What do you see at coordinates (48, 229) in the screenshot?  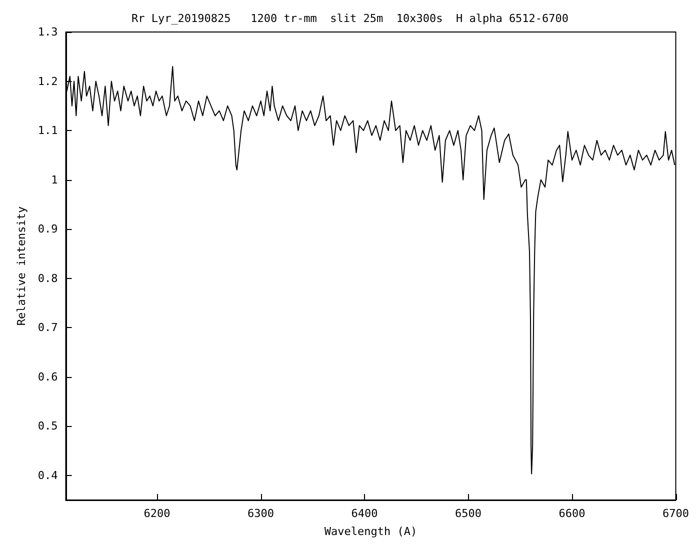 I see `y-tick-label: 0.9` at bounding box center [48, 229].